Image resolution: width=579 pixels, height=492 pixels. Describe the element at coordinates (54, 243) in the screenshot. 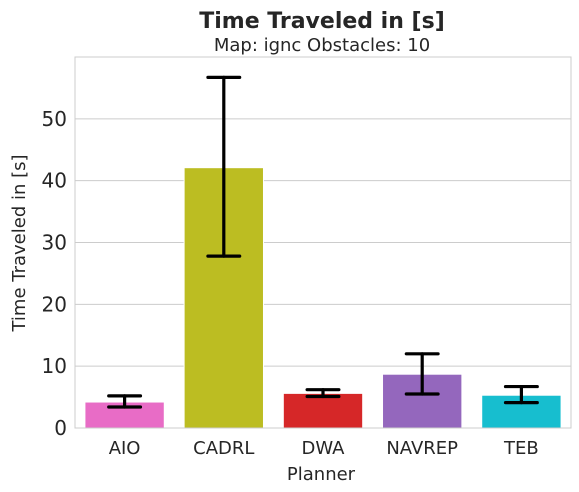

I see `y-tick-label: 30` at that location.